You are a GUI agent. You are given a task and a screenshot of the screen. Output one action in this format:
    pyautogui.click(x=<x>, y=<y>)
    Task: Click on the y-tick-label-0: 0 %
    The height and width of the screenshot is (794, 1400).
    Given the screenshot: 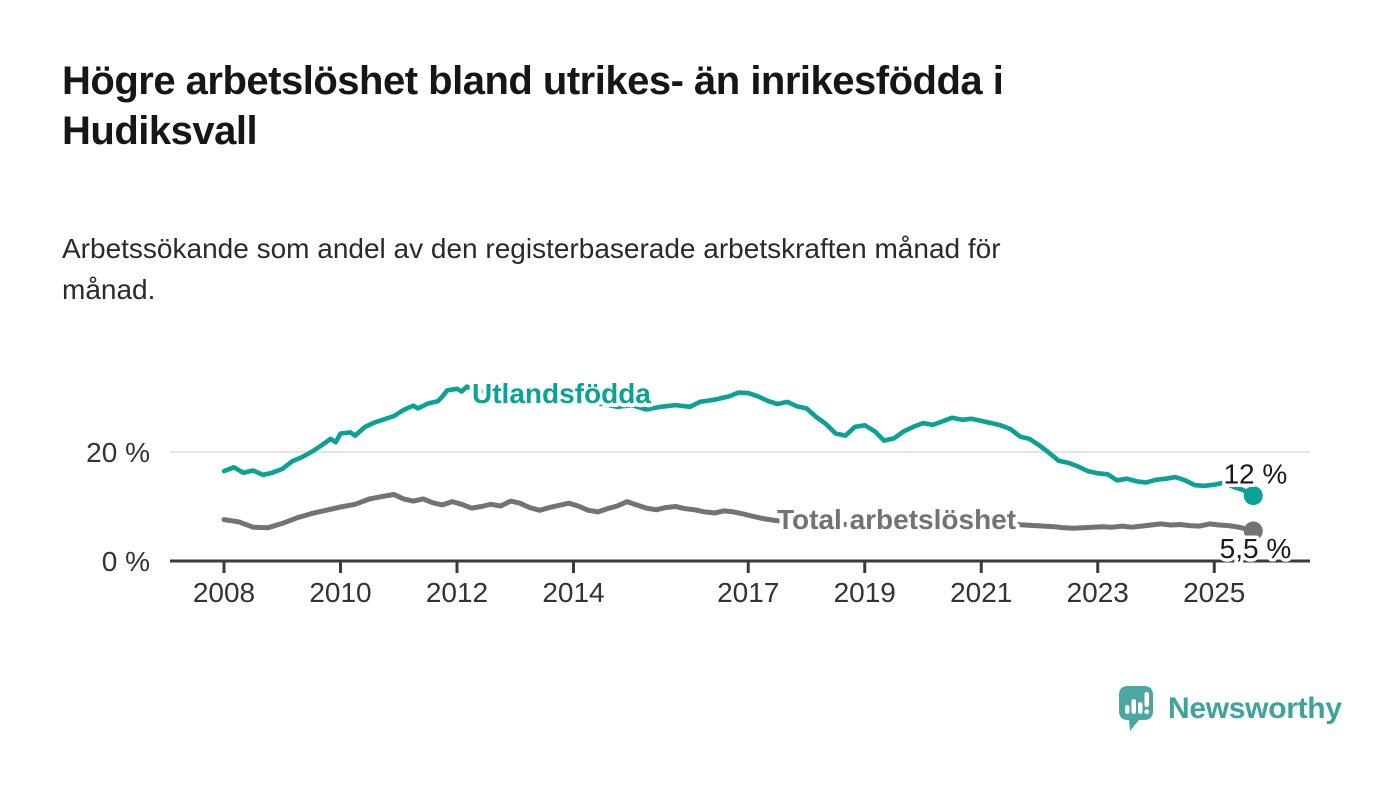 What is the action you would take?
    pyautogui.click(x=126, y=561)
    